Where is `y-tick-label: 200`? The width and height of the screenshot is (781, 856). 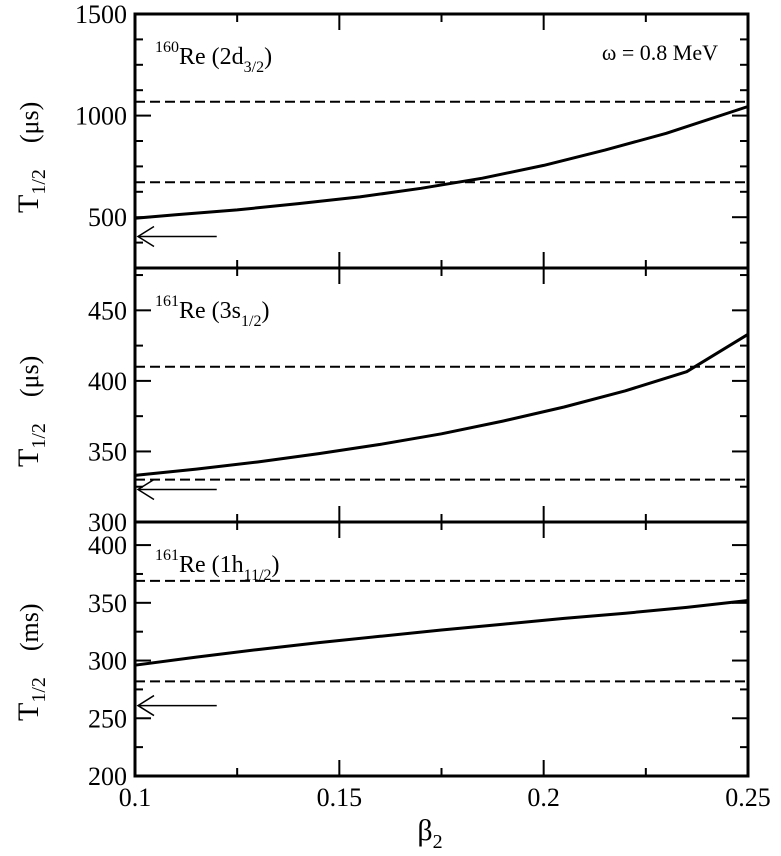 y-tick-label: 200 is located at coordinates (107, 776).